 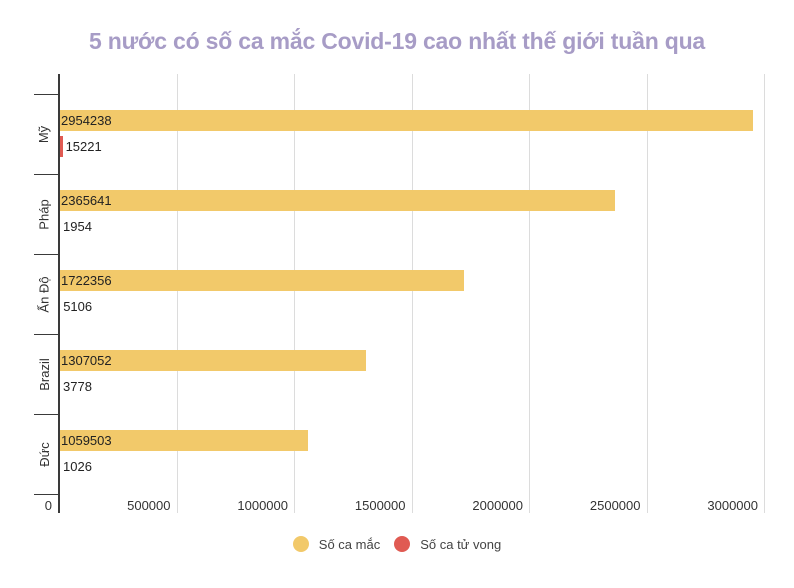 I want to click on y-axis-line, so click(x=59, y=293).